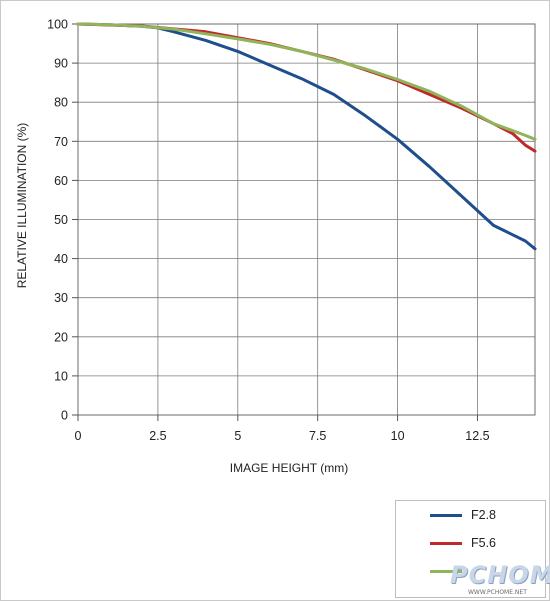  What do you see at coordinates (78, 436) in the screenshot?
I see `x-tick-label: 0` at bounding box center [78, 436].